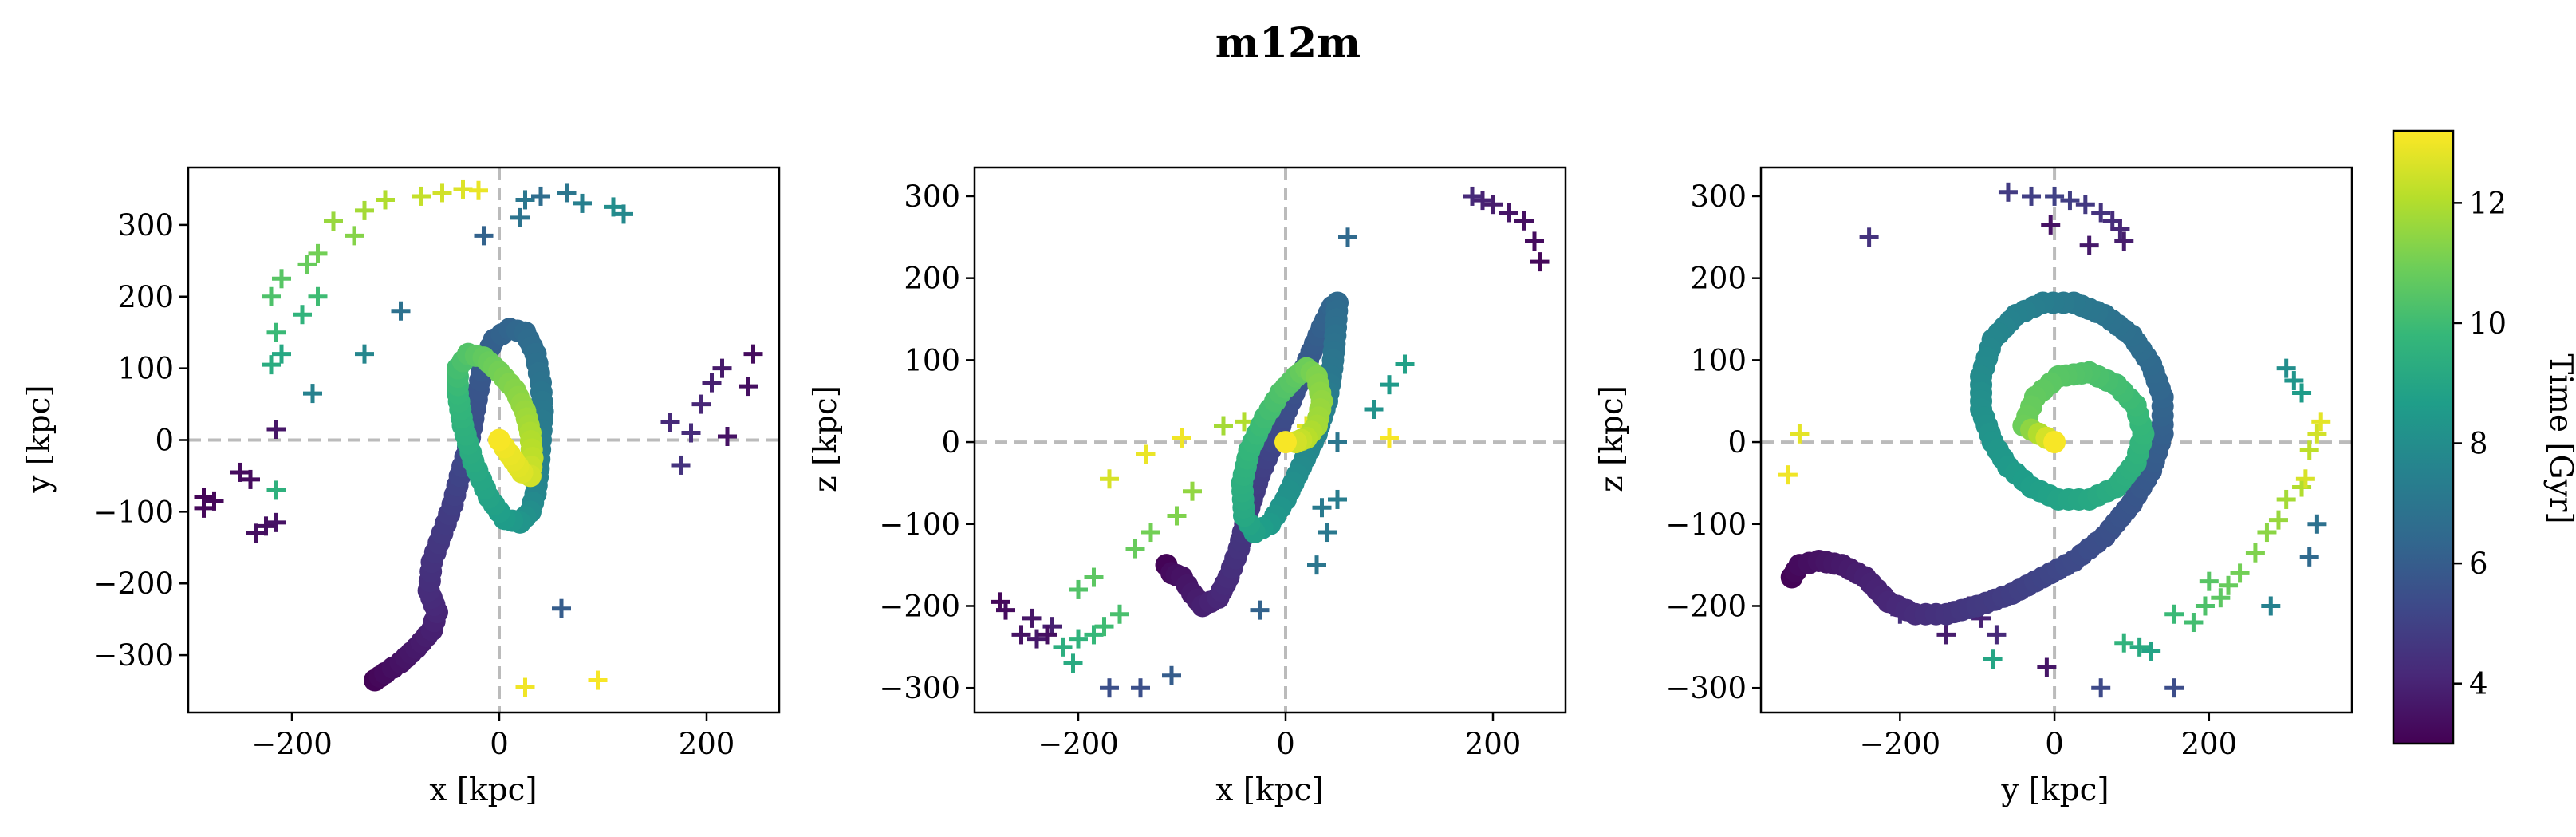 This screenshot has width=2576, height=837. I want to click on x-tick-label: 200, so click(2208, 744).